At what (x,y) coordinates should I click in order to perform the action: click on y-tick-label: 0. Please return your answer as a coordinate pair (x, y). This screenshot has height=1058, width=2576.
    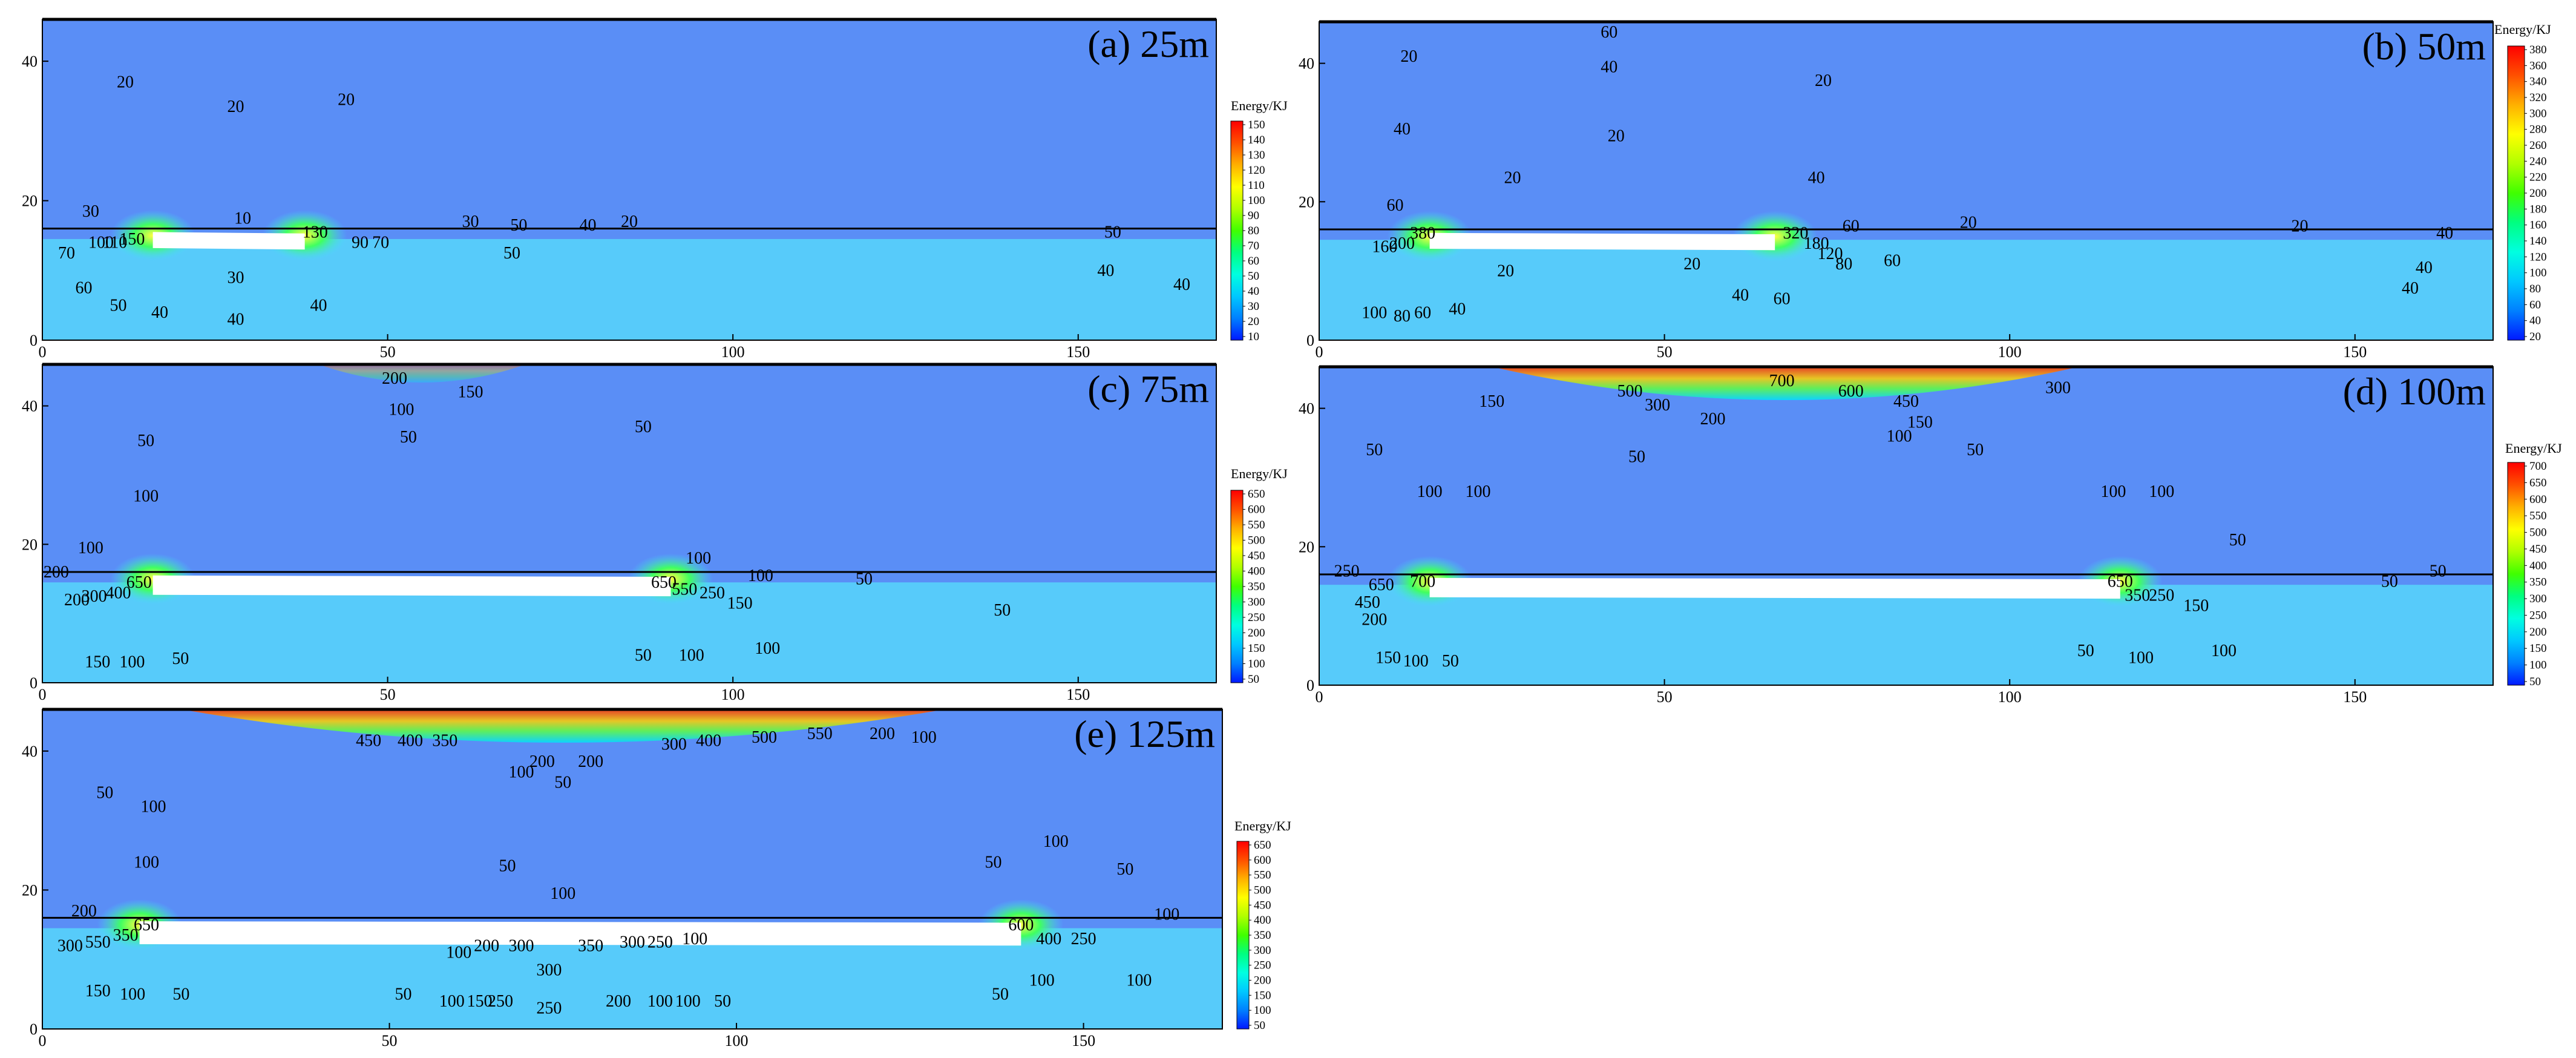
    Looking at the image, I should click on (1310, 340).